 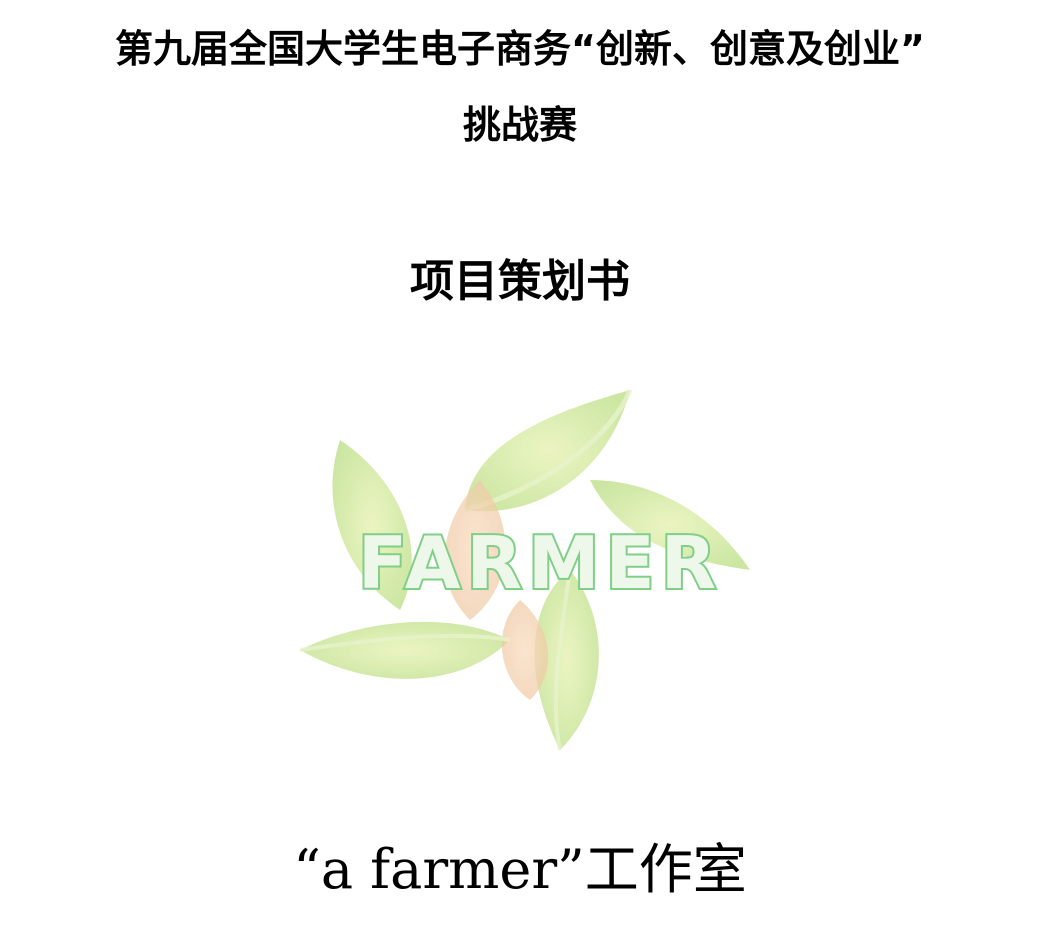 What do you see at coordinates (520, 869) in the screenshot?
I see `studio-name: “a farmer”工作室` at bounding box center [520, 869].